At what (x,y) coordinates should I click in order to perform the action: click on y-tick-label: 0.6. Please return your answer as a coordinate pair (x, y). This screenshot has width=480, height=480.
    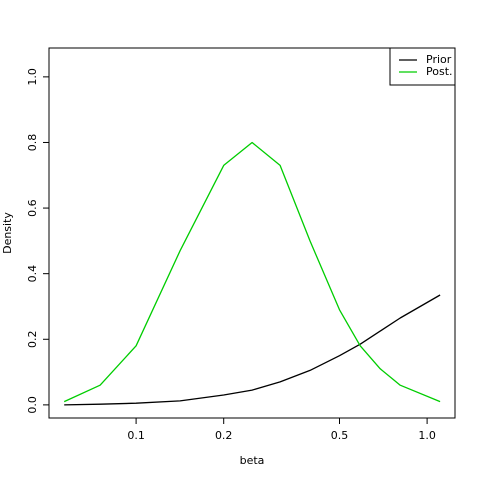
    Looking at the image, I should click on (32, 208).